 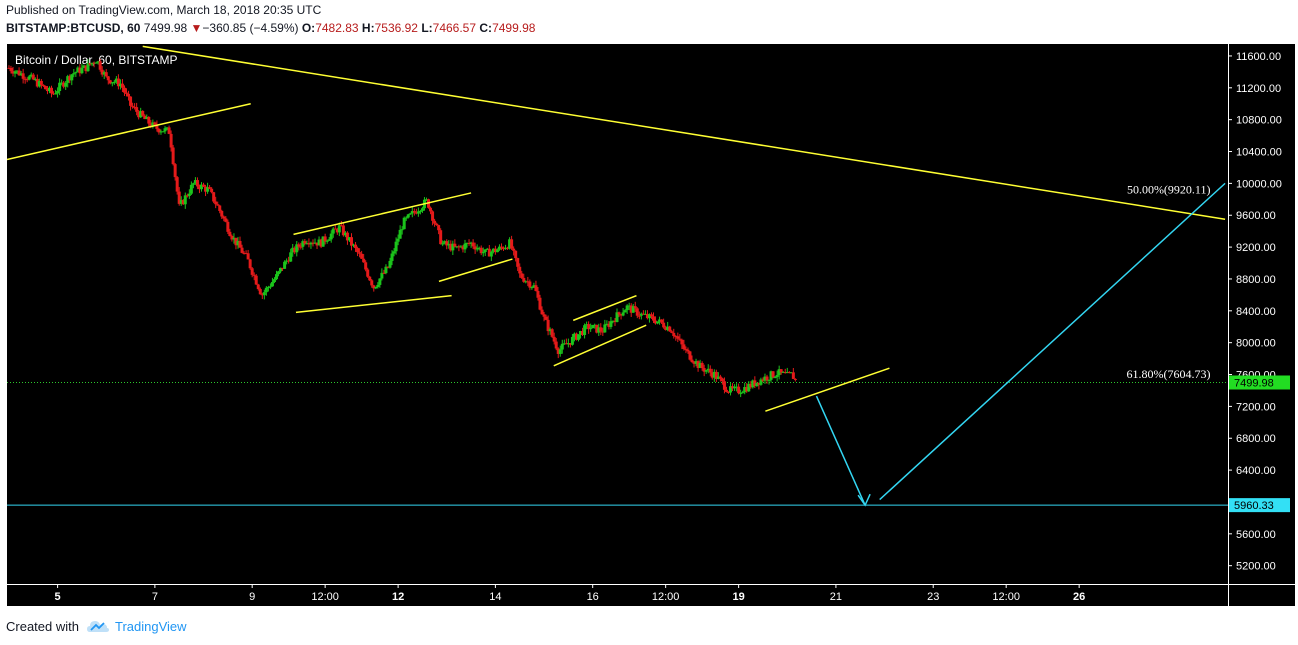 What do you see at coordinates (396, 28) in the screenshot?
I see `high-value: 7536.92` at bounding box center [396, 28].